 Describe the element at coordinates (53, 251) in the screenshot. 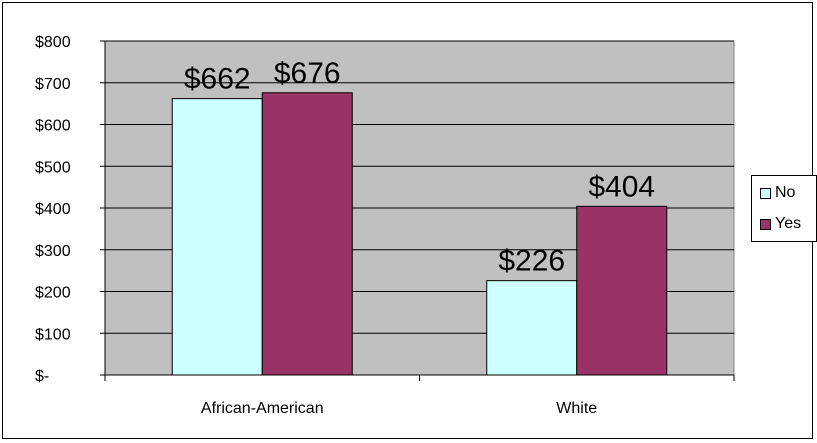

I see `y-tick-label: $300` at that location.